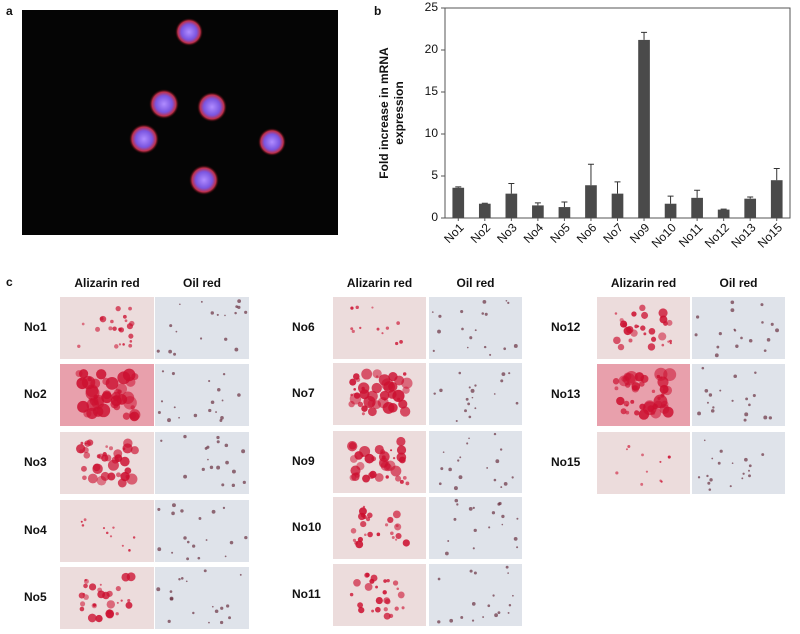  Describe the element at coordinates (664, 235) in the screenshot. I see `x-tick-label: No10` at that location.